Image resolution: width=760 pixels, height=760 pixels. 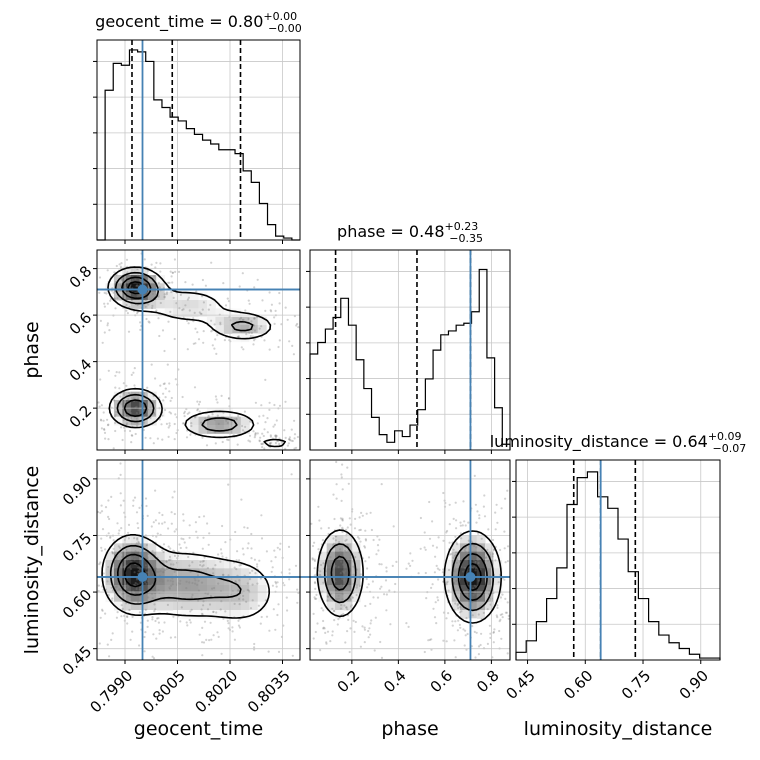 I want to click on xtick-label-luminosity_distance: 0.75, so click(x=636, y=685).